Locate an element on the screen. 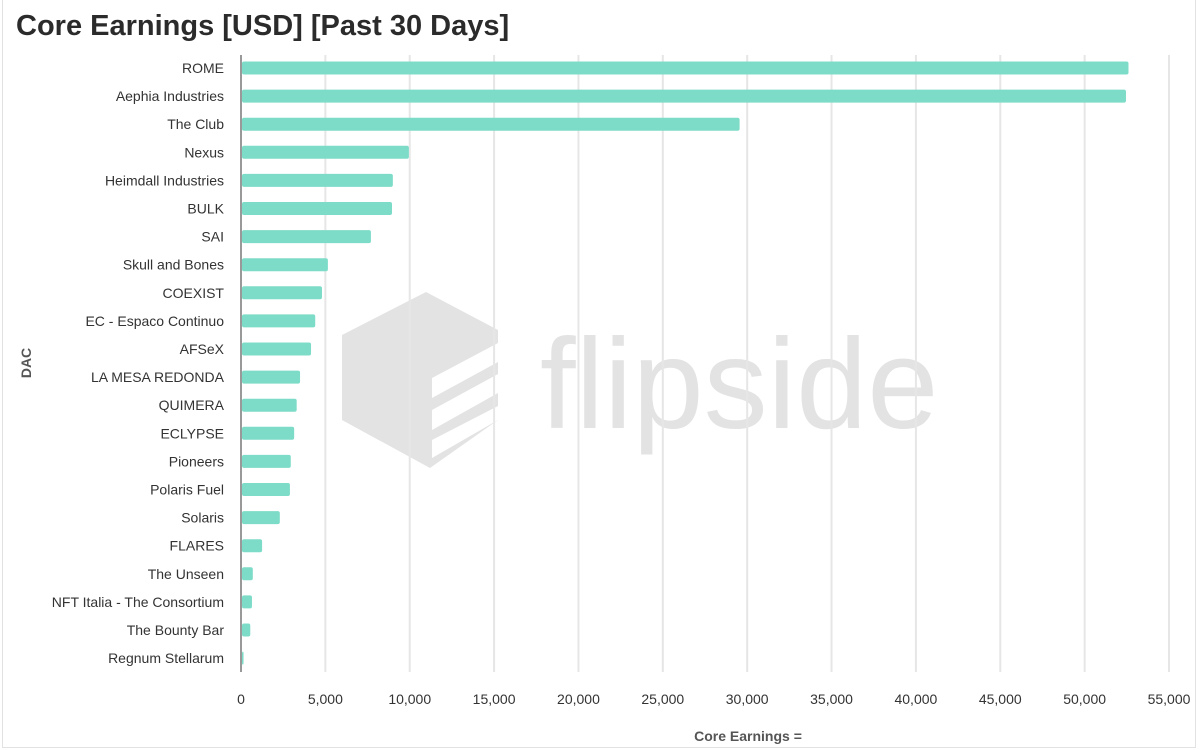 The image size is (1200, 750). category-label: Solaris is located at coordinates (202, 518).